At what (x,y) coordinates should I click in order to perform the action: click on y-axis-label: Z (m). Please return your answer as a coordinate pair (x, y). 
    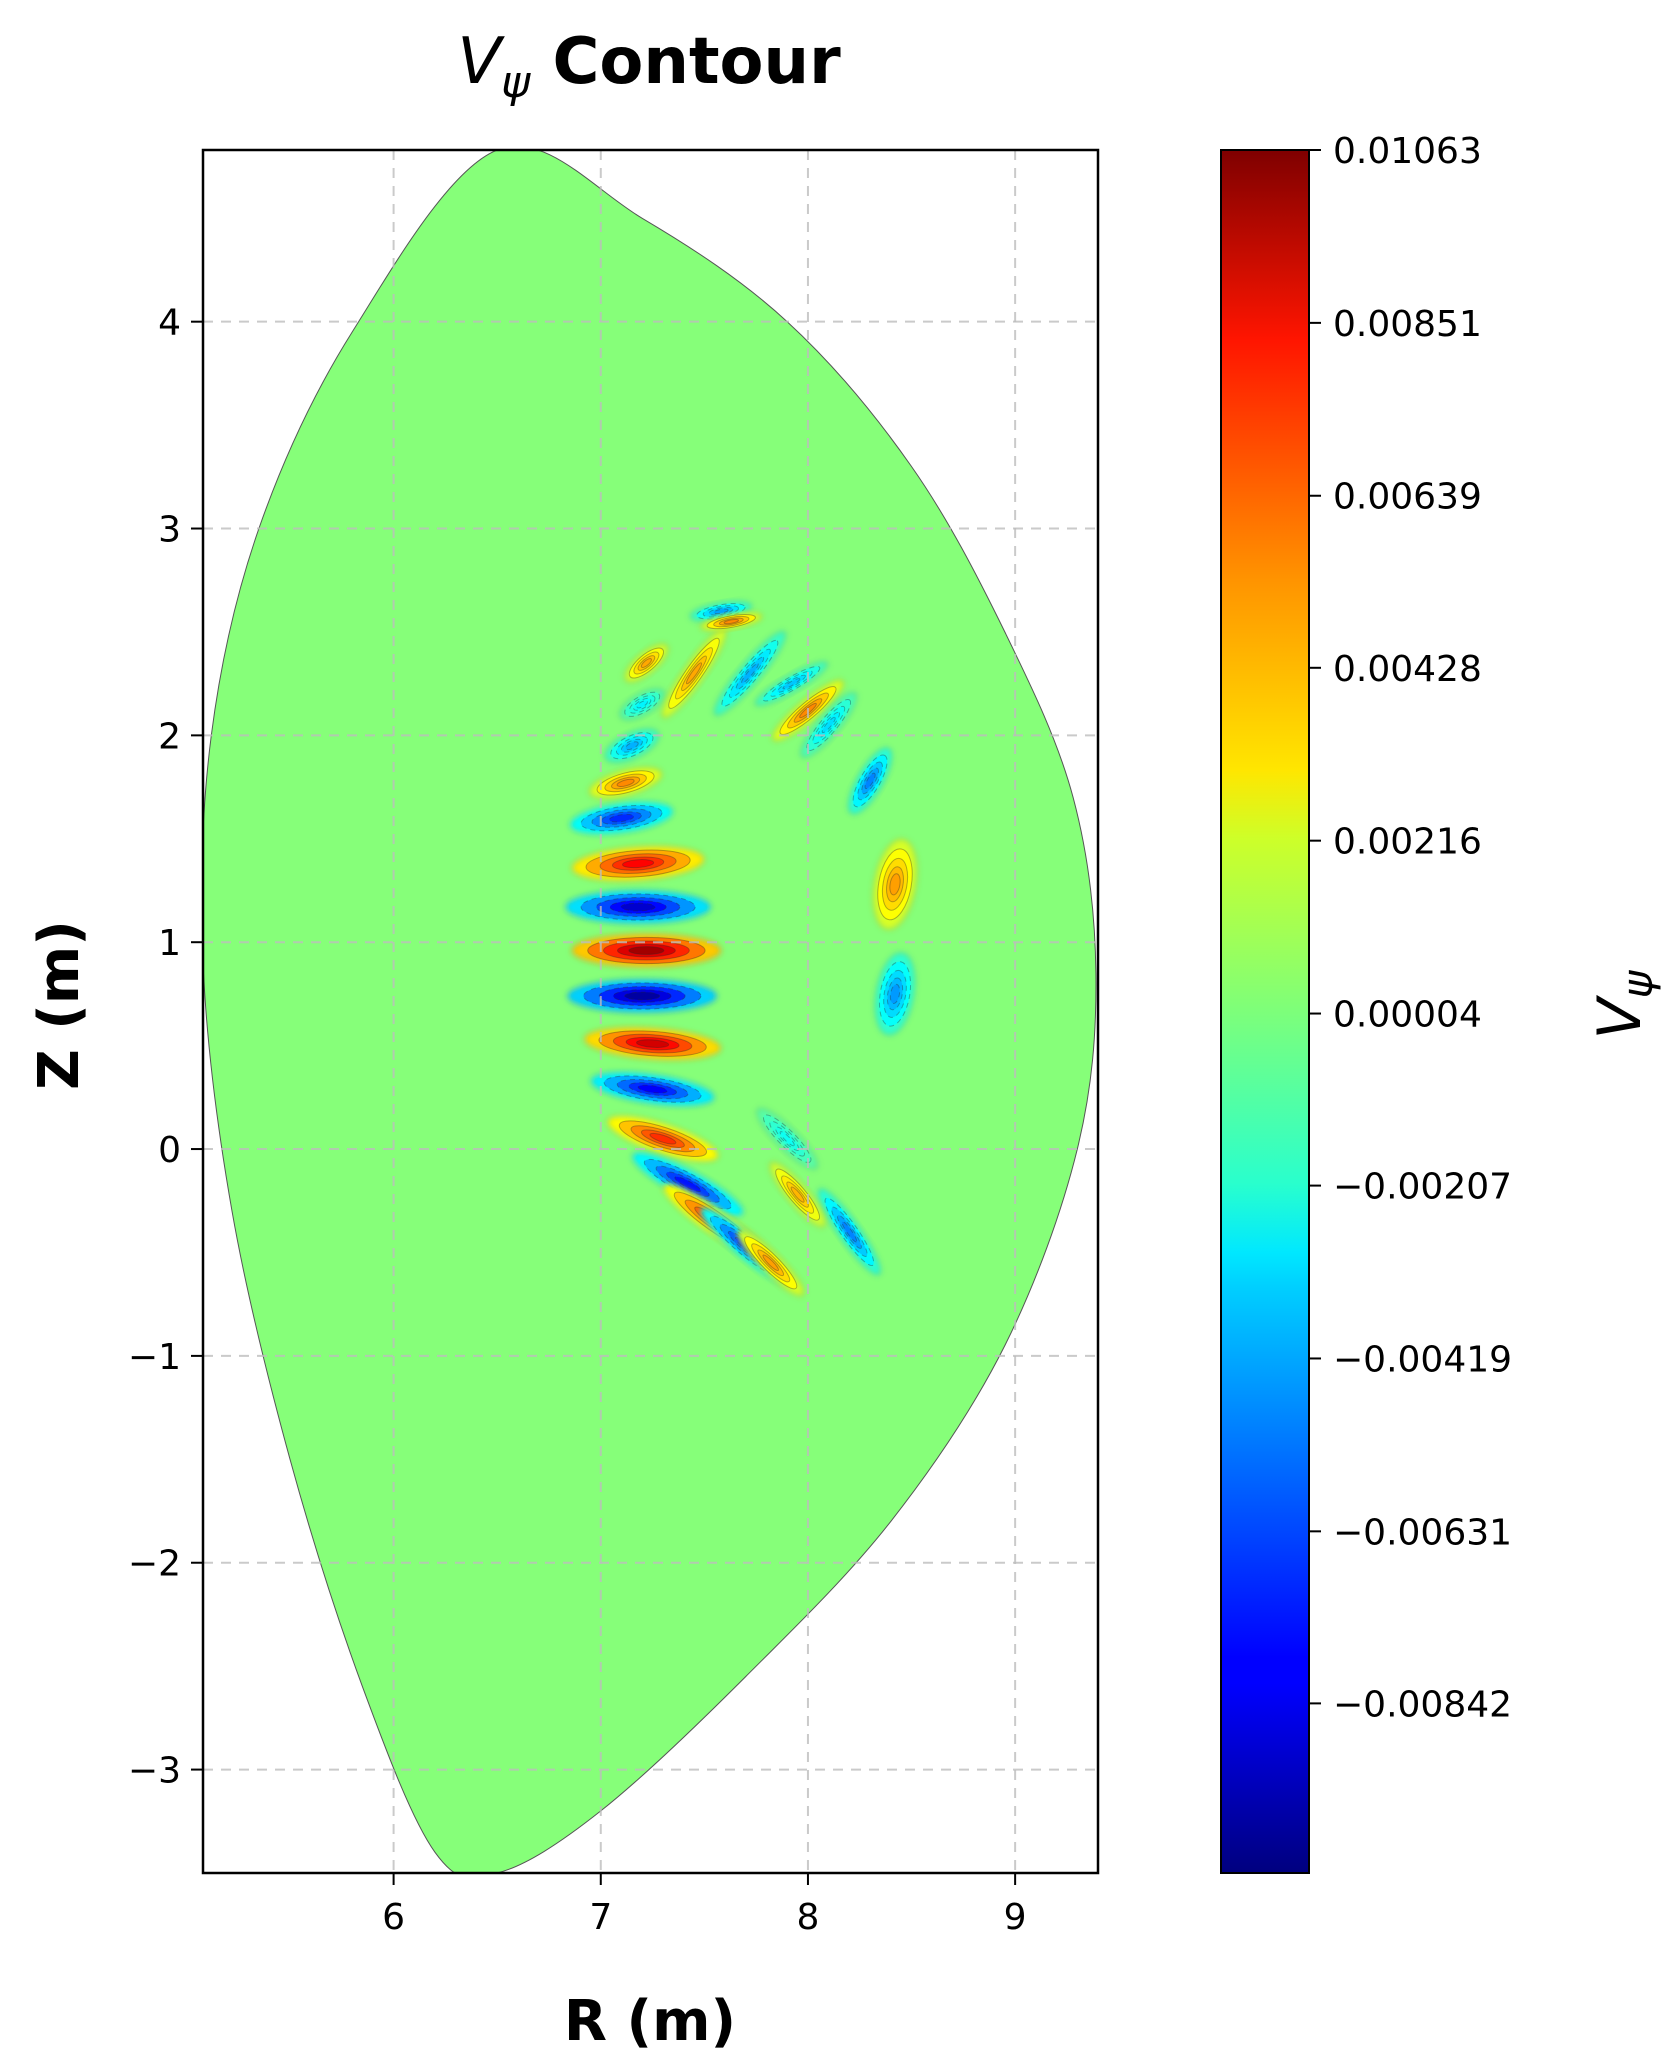
    Looking at the image, I should click on (59, 1005).